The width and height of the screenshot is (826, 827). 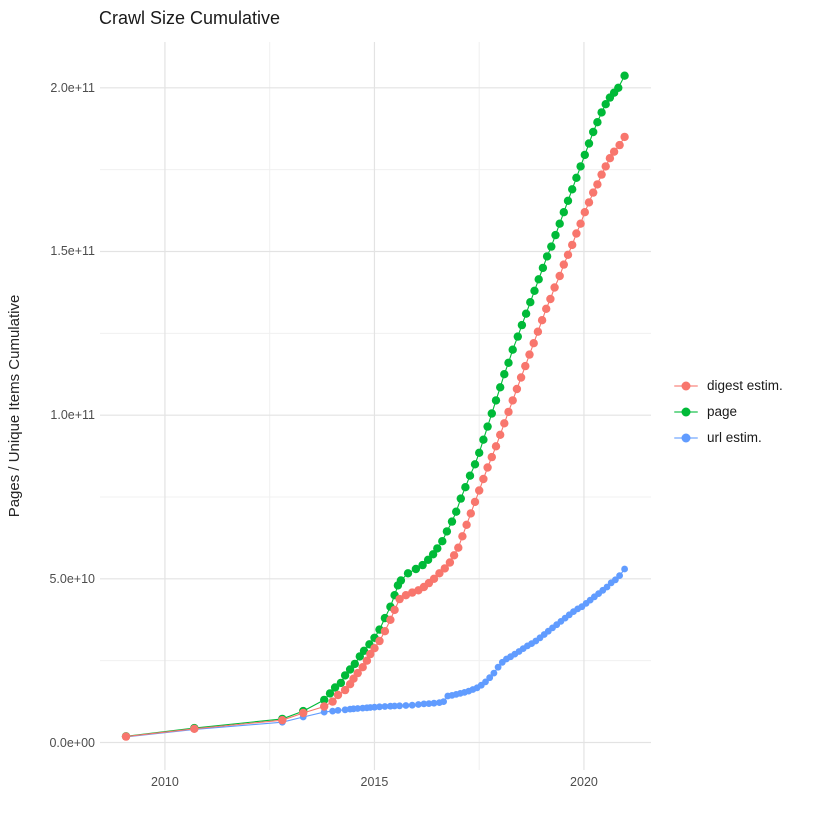 What do you see at coordinates (745, 385) in the screenshot?
I see `legend-label: digest estim.` at bounding box center [745, 385].